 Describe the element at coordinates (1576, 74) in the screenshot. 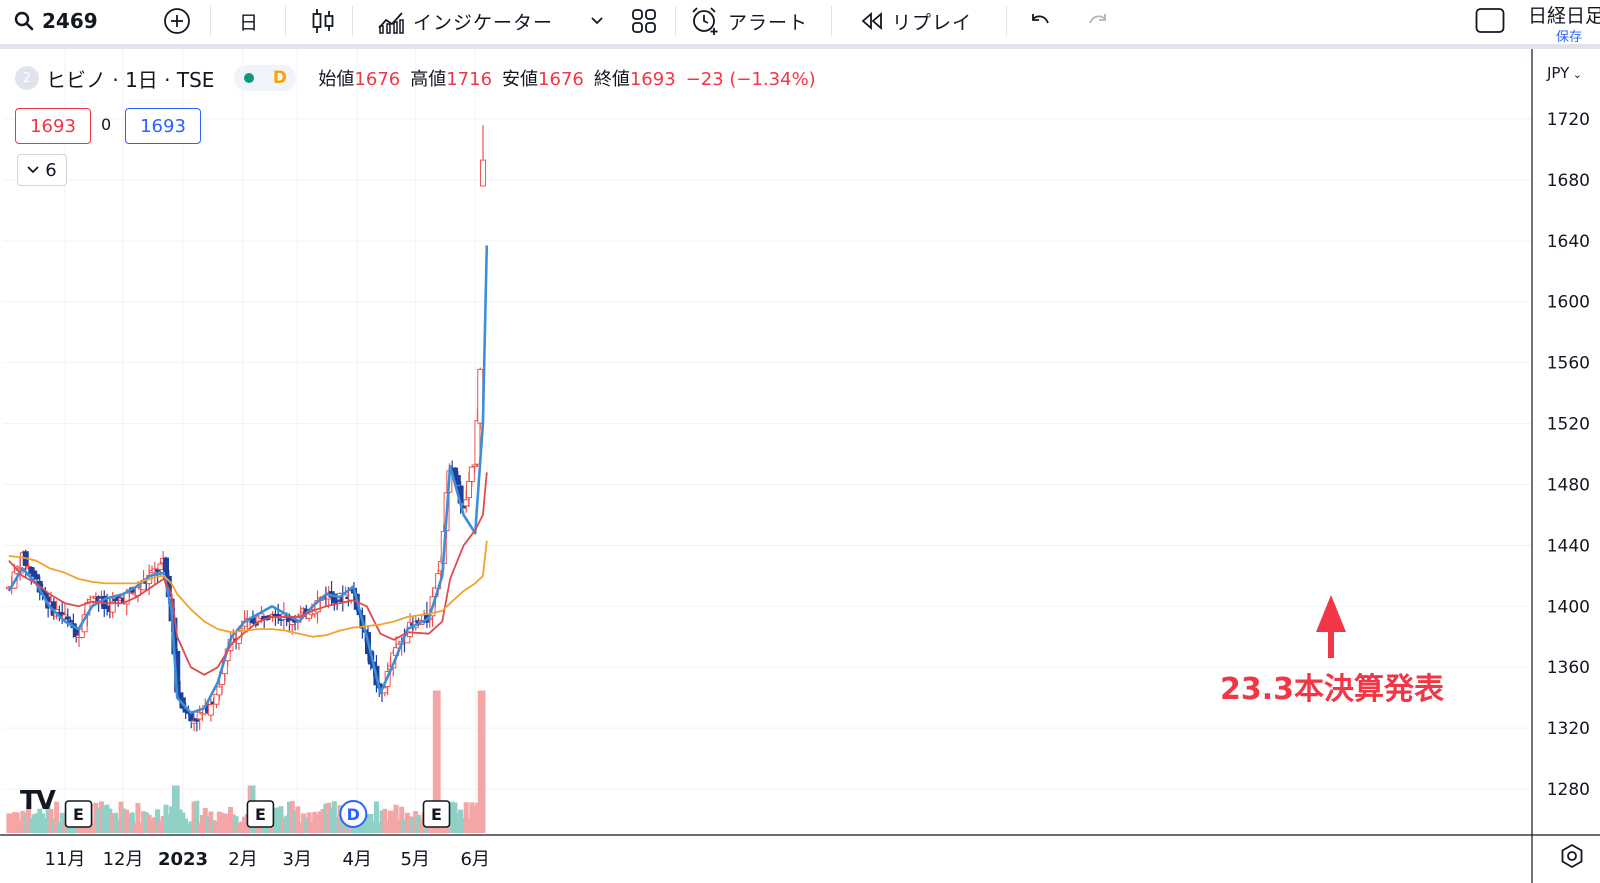

I see `chevron-down-icon: ⌄` at that location.